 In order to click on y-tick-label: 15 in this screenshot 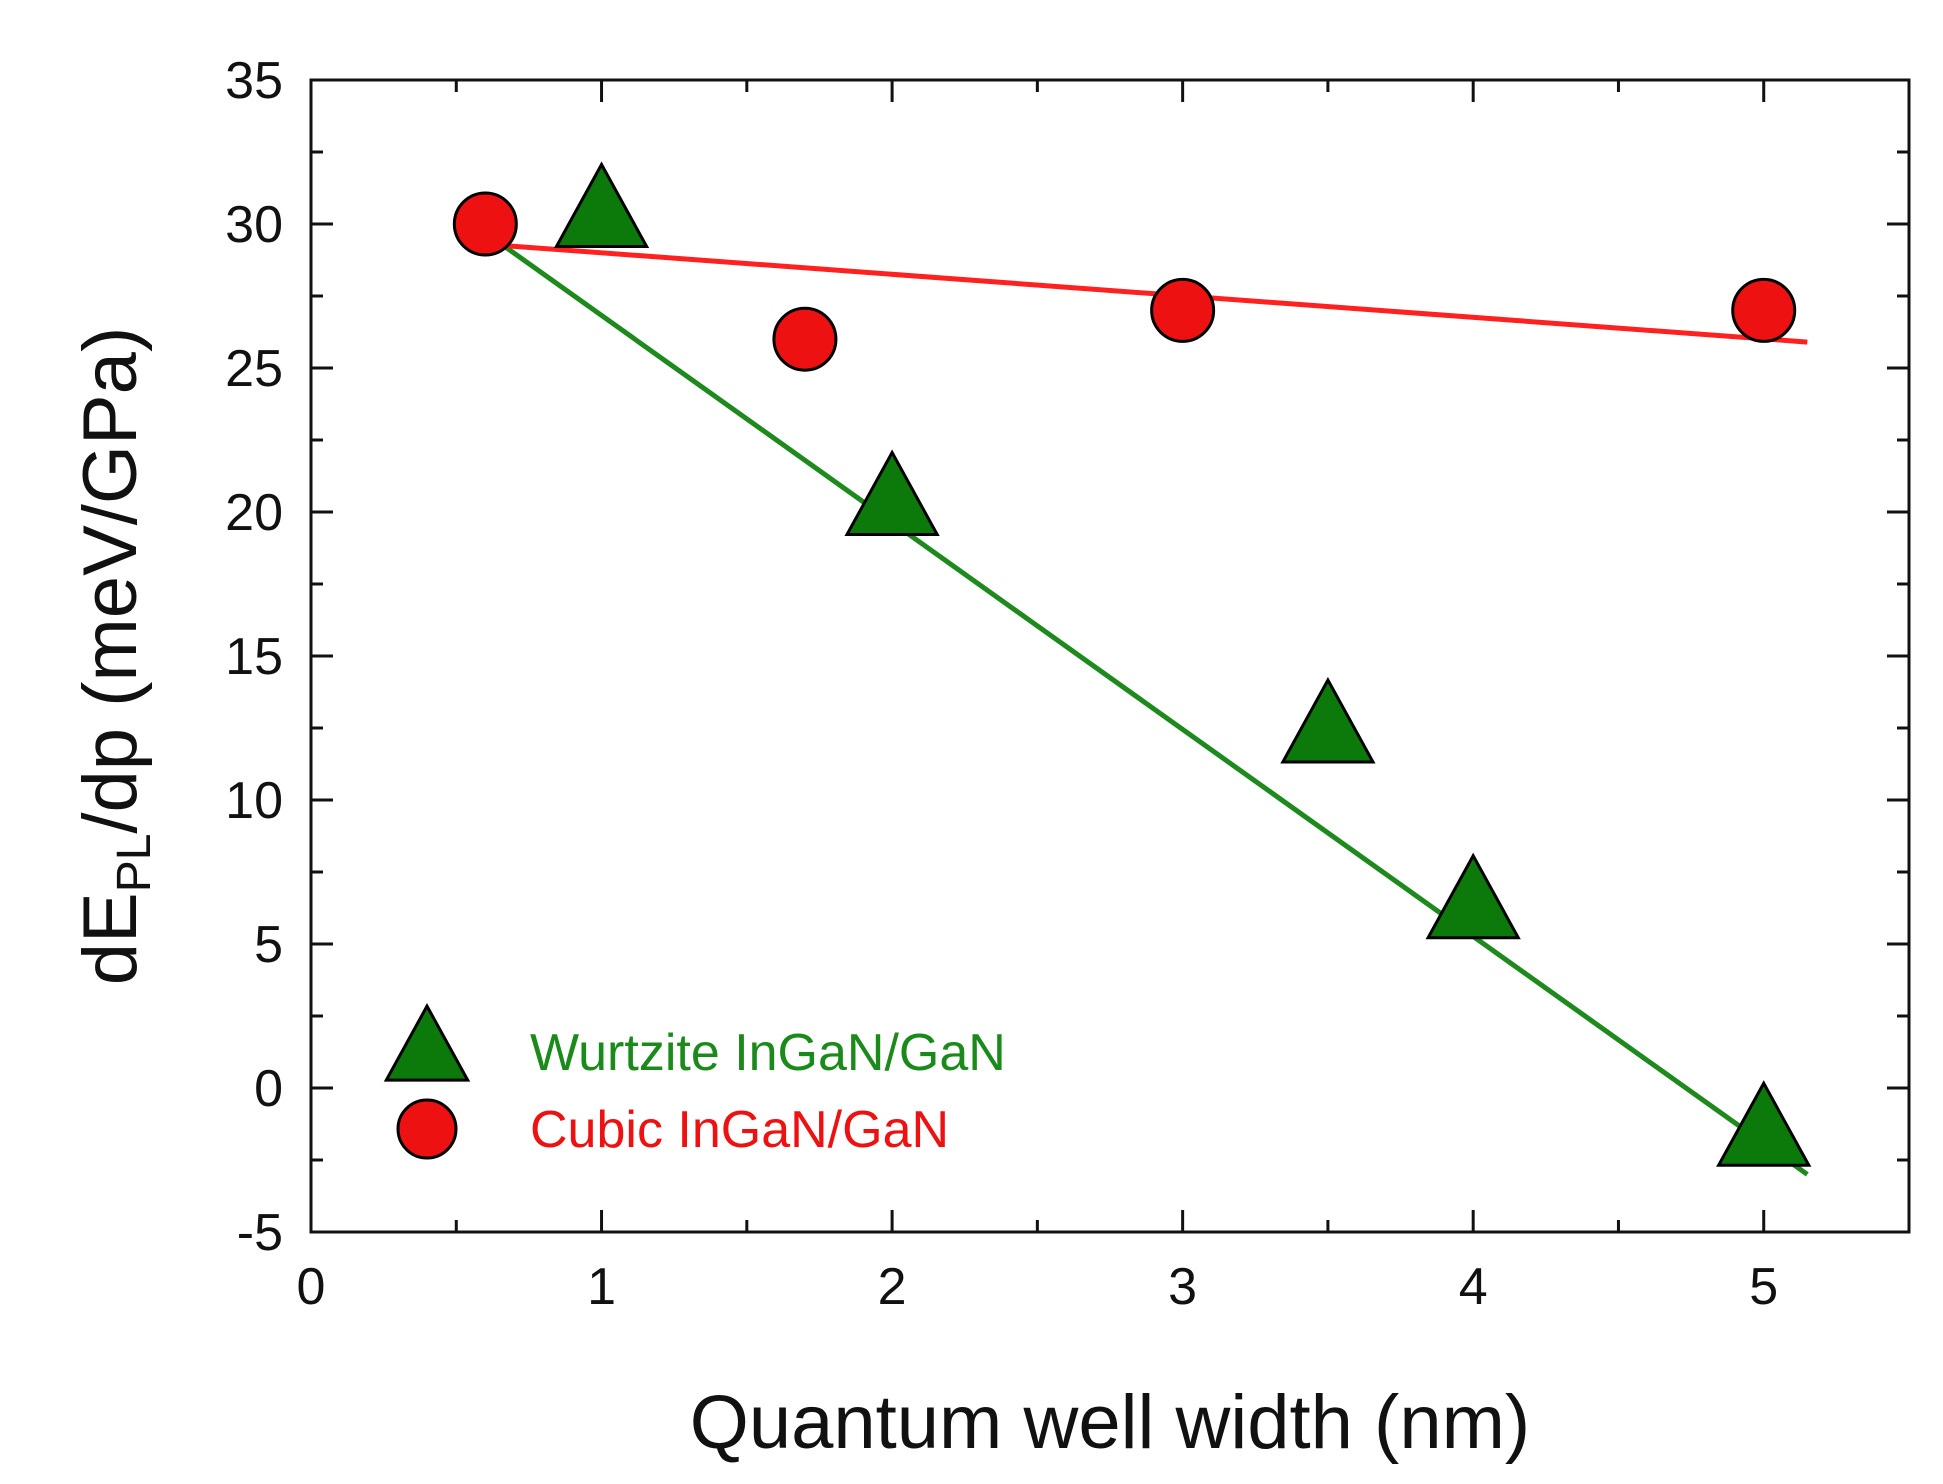, I will do `click(254, 657)`.